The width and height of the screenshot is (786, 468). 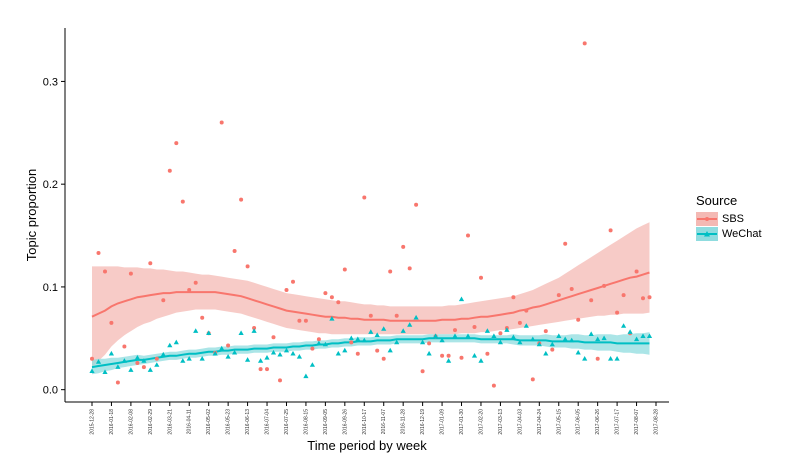 I want to click on y-tick-label: 0.3, so click(x=50, y=82).